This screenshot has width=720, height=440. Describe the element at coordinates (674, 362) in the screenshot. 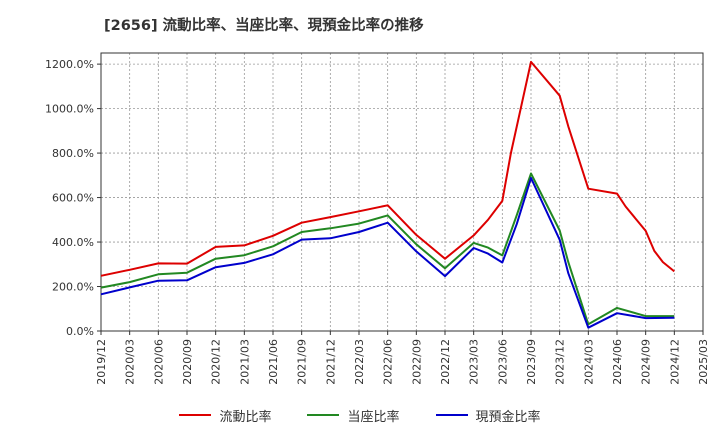

I see `x-tick-label: 2024/12` at that location.